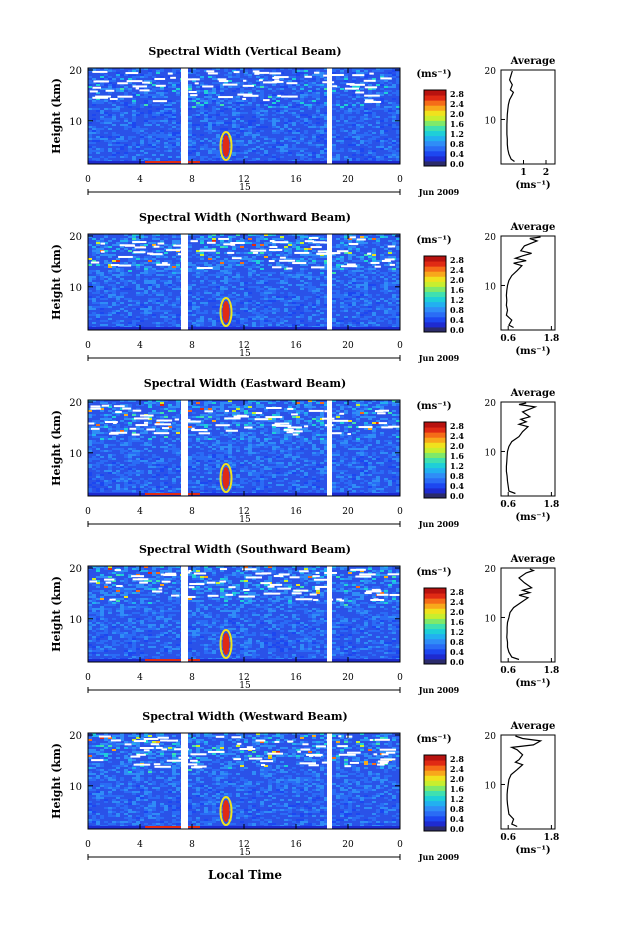  Describe the element at coordinates (272, 298) in the screenshot. I see `x-axis: 0 4 8 12 16 20 015 Jun 2009` at that location.